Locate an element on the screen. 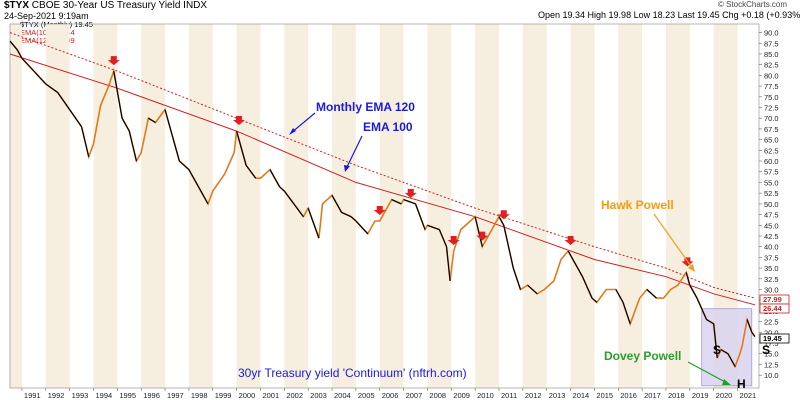  x-tick-label: 2014 is located at coordinates (581, 395).